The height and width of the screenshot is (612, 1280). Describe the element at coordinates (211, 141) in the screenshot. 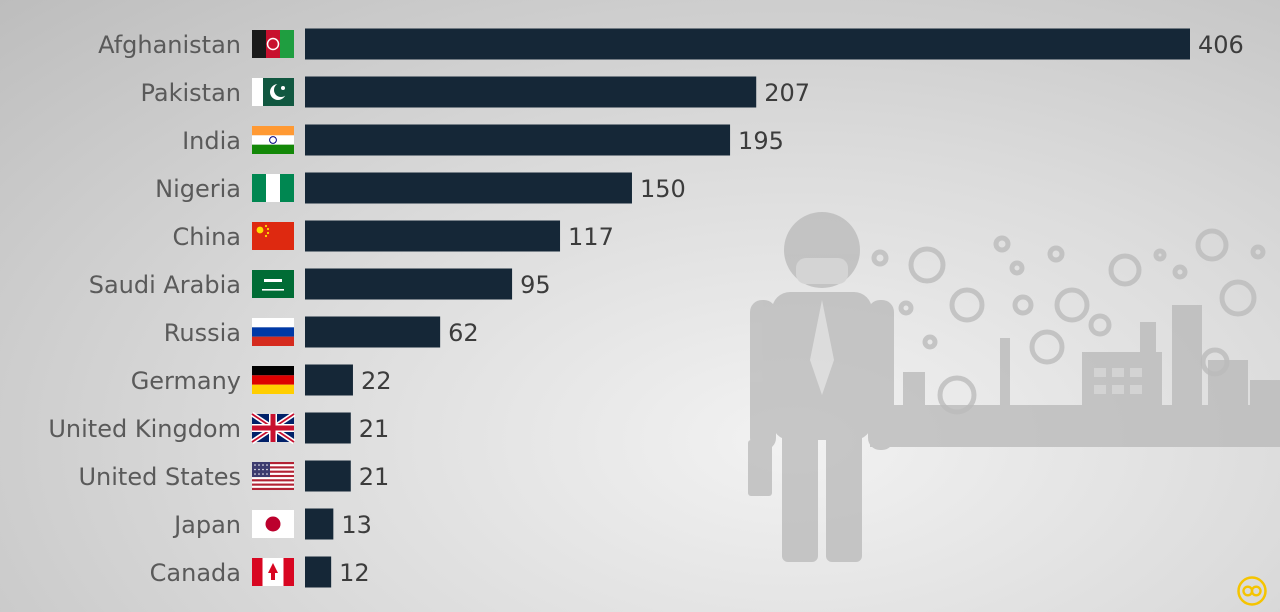

I see `category-label: India` at that location.